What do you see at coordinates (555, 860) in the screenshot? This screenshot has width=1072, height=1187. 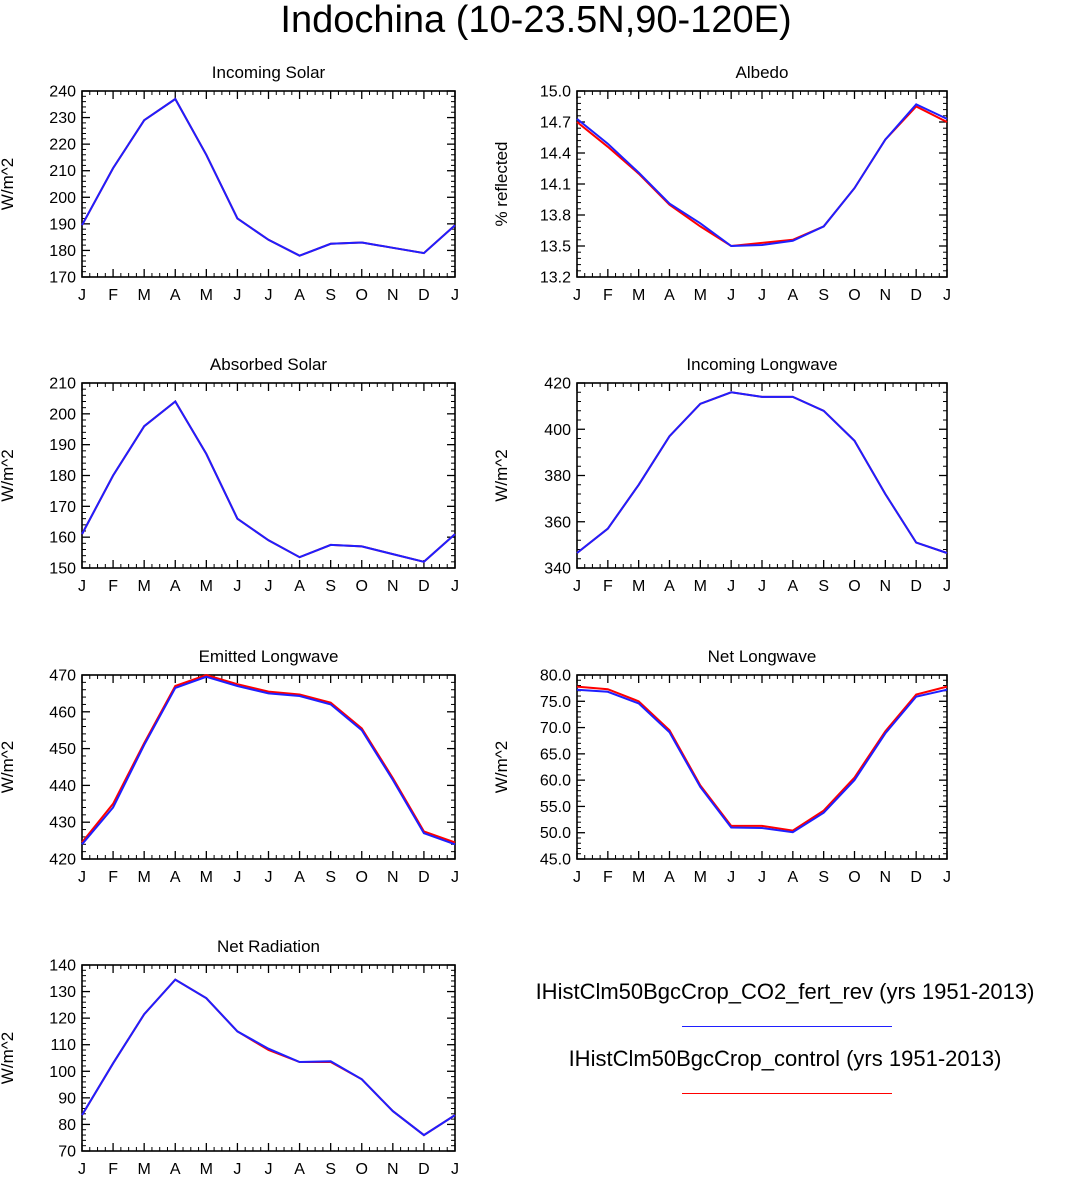 I see `y-tick-label: 45.0` at bounding box center [555, 860].